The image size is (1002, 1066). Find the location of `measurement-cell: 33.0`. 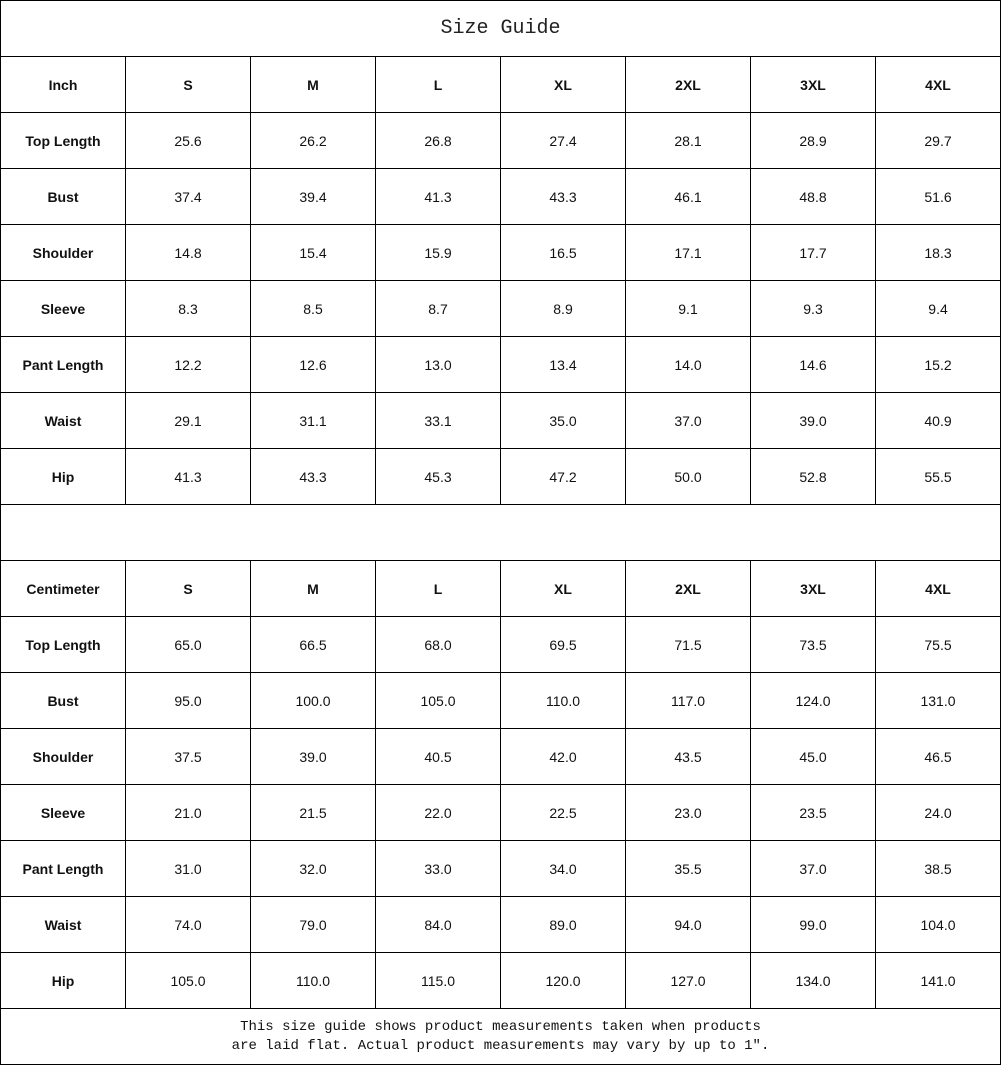

measurement-cell: 33.0 is located at coordinates (438, 868).